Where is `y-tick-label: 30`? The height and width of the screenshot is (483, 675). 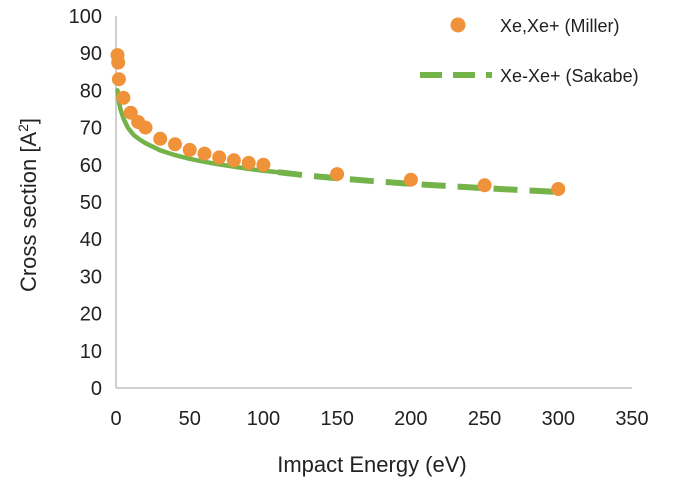
y-tick-label: 30 is located at coordinates (91, 277).